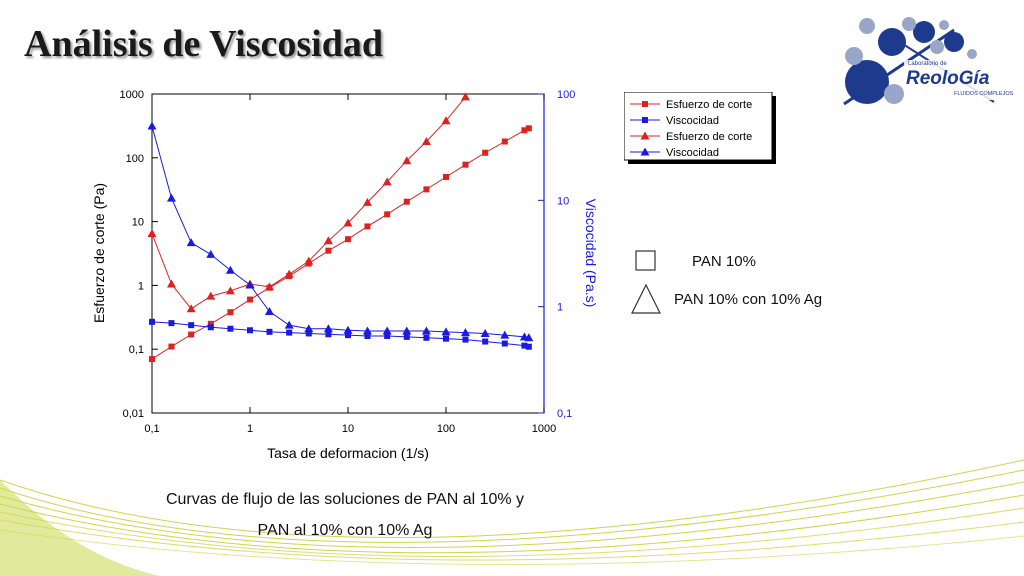  Describe the element at coordinates (141, 286) in the screenshot. I see `y-left-tick-label: 1` at that location.